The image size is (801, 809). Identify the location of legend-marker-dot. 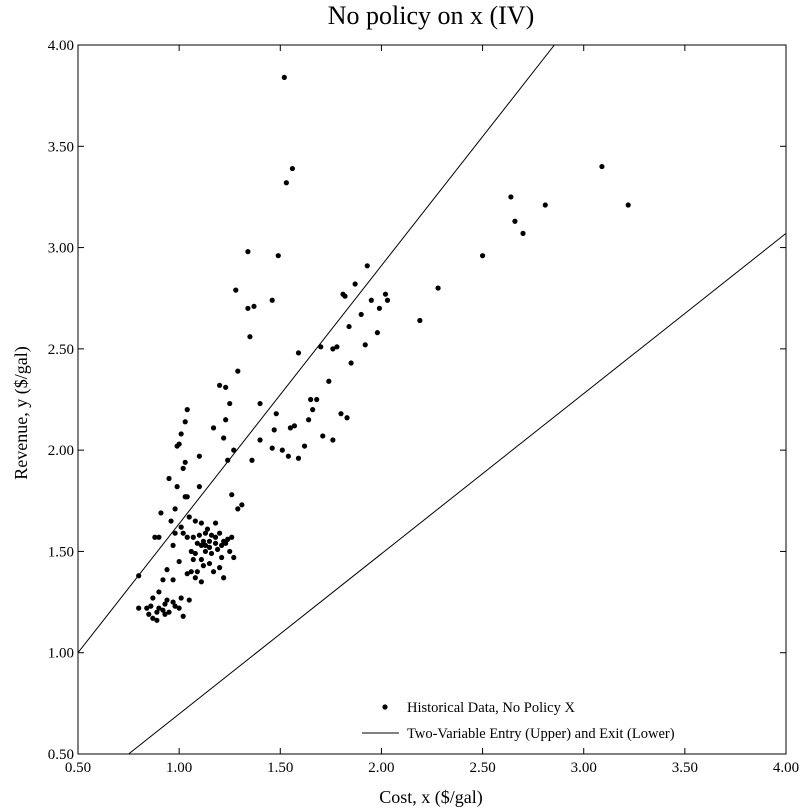
(385, 707).